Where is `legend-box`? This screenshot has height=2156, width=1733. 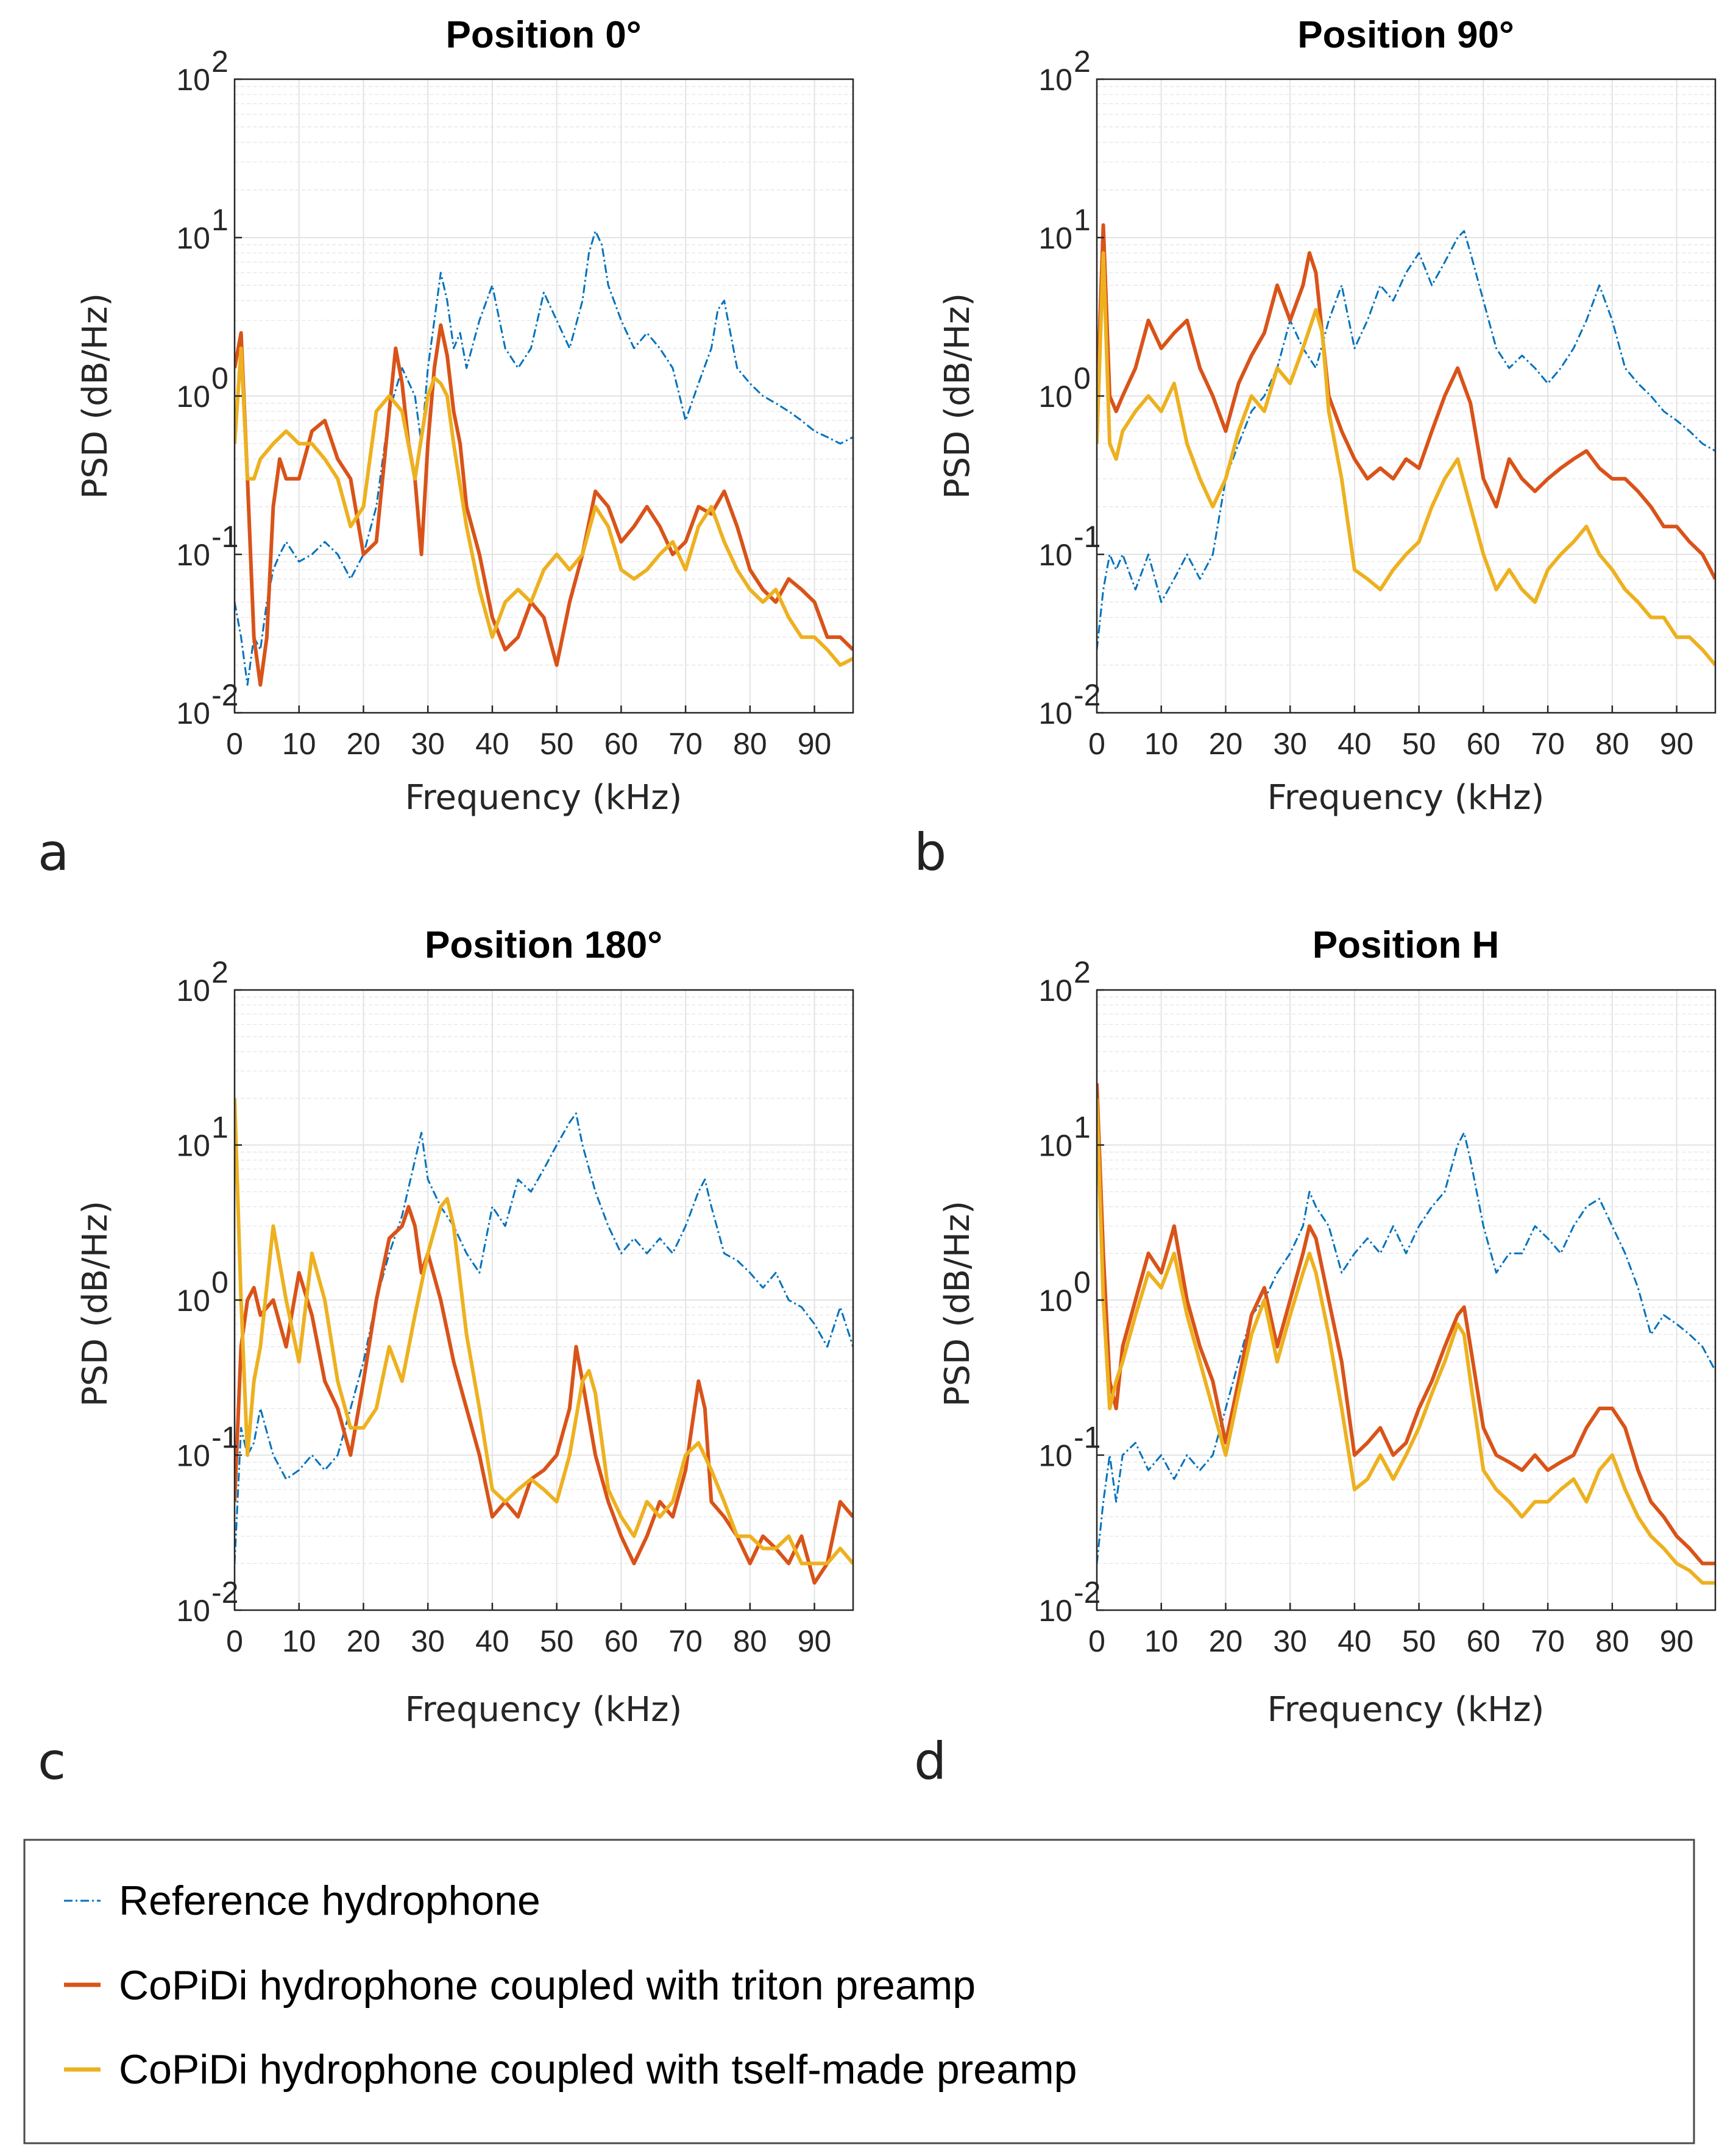 legend-box is located at coordinates (859, 1992).